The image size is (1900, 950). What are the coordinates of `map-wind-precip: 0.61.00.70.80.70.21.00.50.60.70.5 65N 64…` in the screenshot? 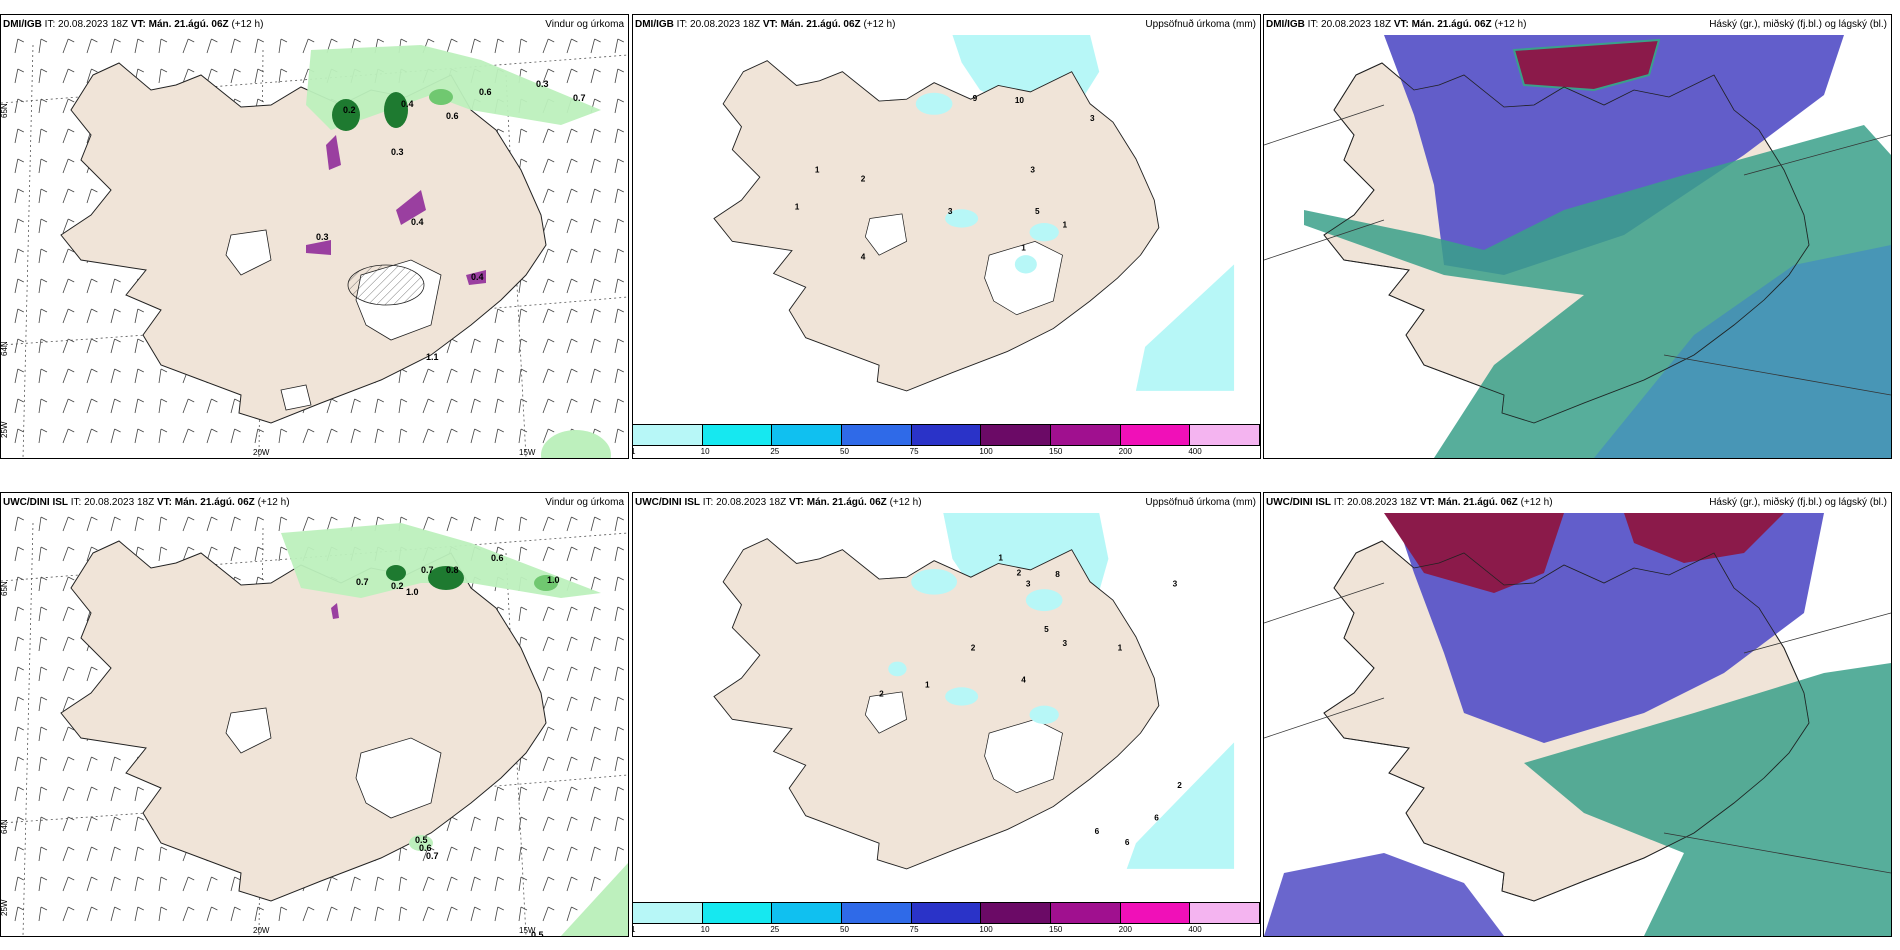 It's located at (314, 724).